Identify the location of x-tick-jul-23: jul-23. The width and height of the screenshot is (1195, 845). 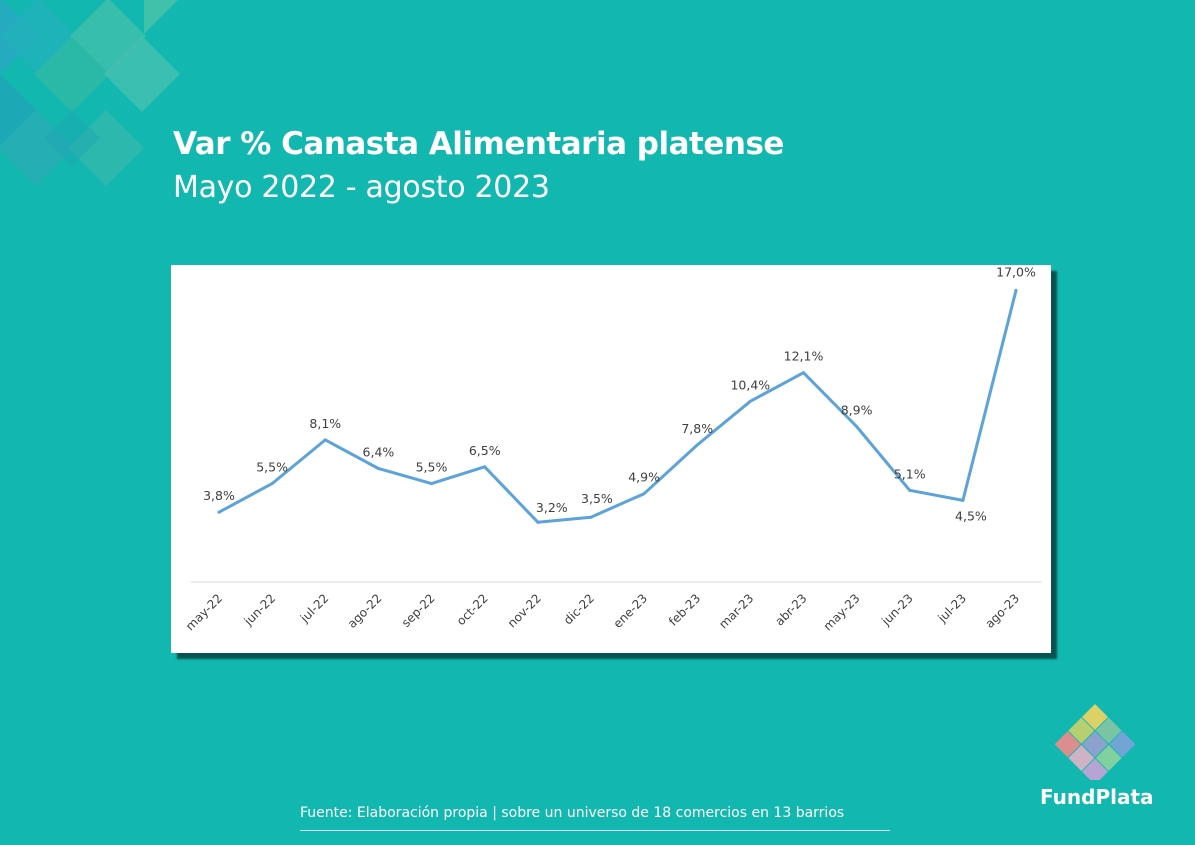
(951, 608).